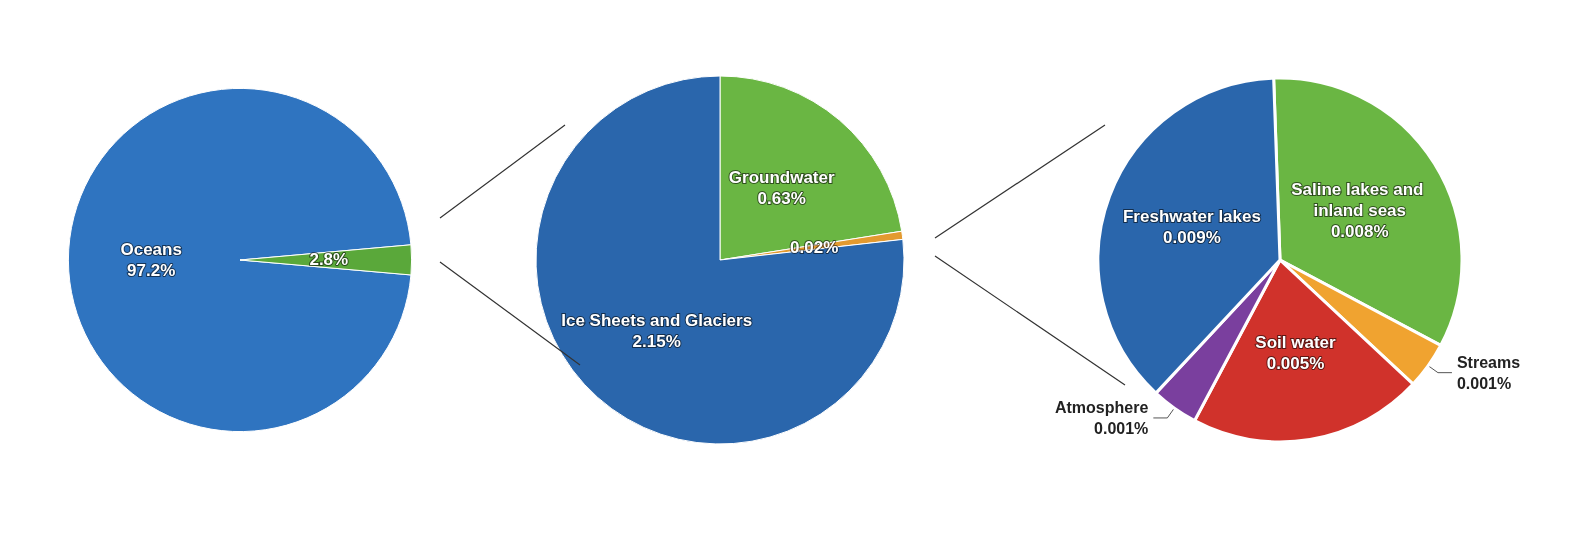 The image size is (1574, 559). Describe the element at coordinates (781, 198) in the screenshot. I see `data-label: 0.63%` at that location.